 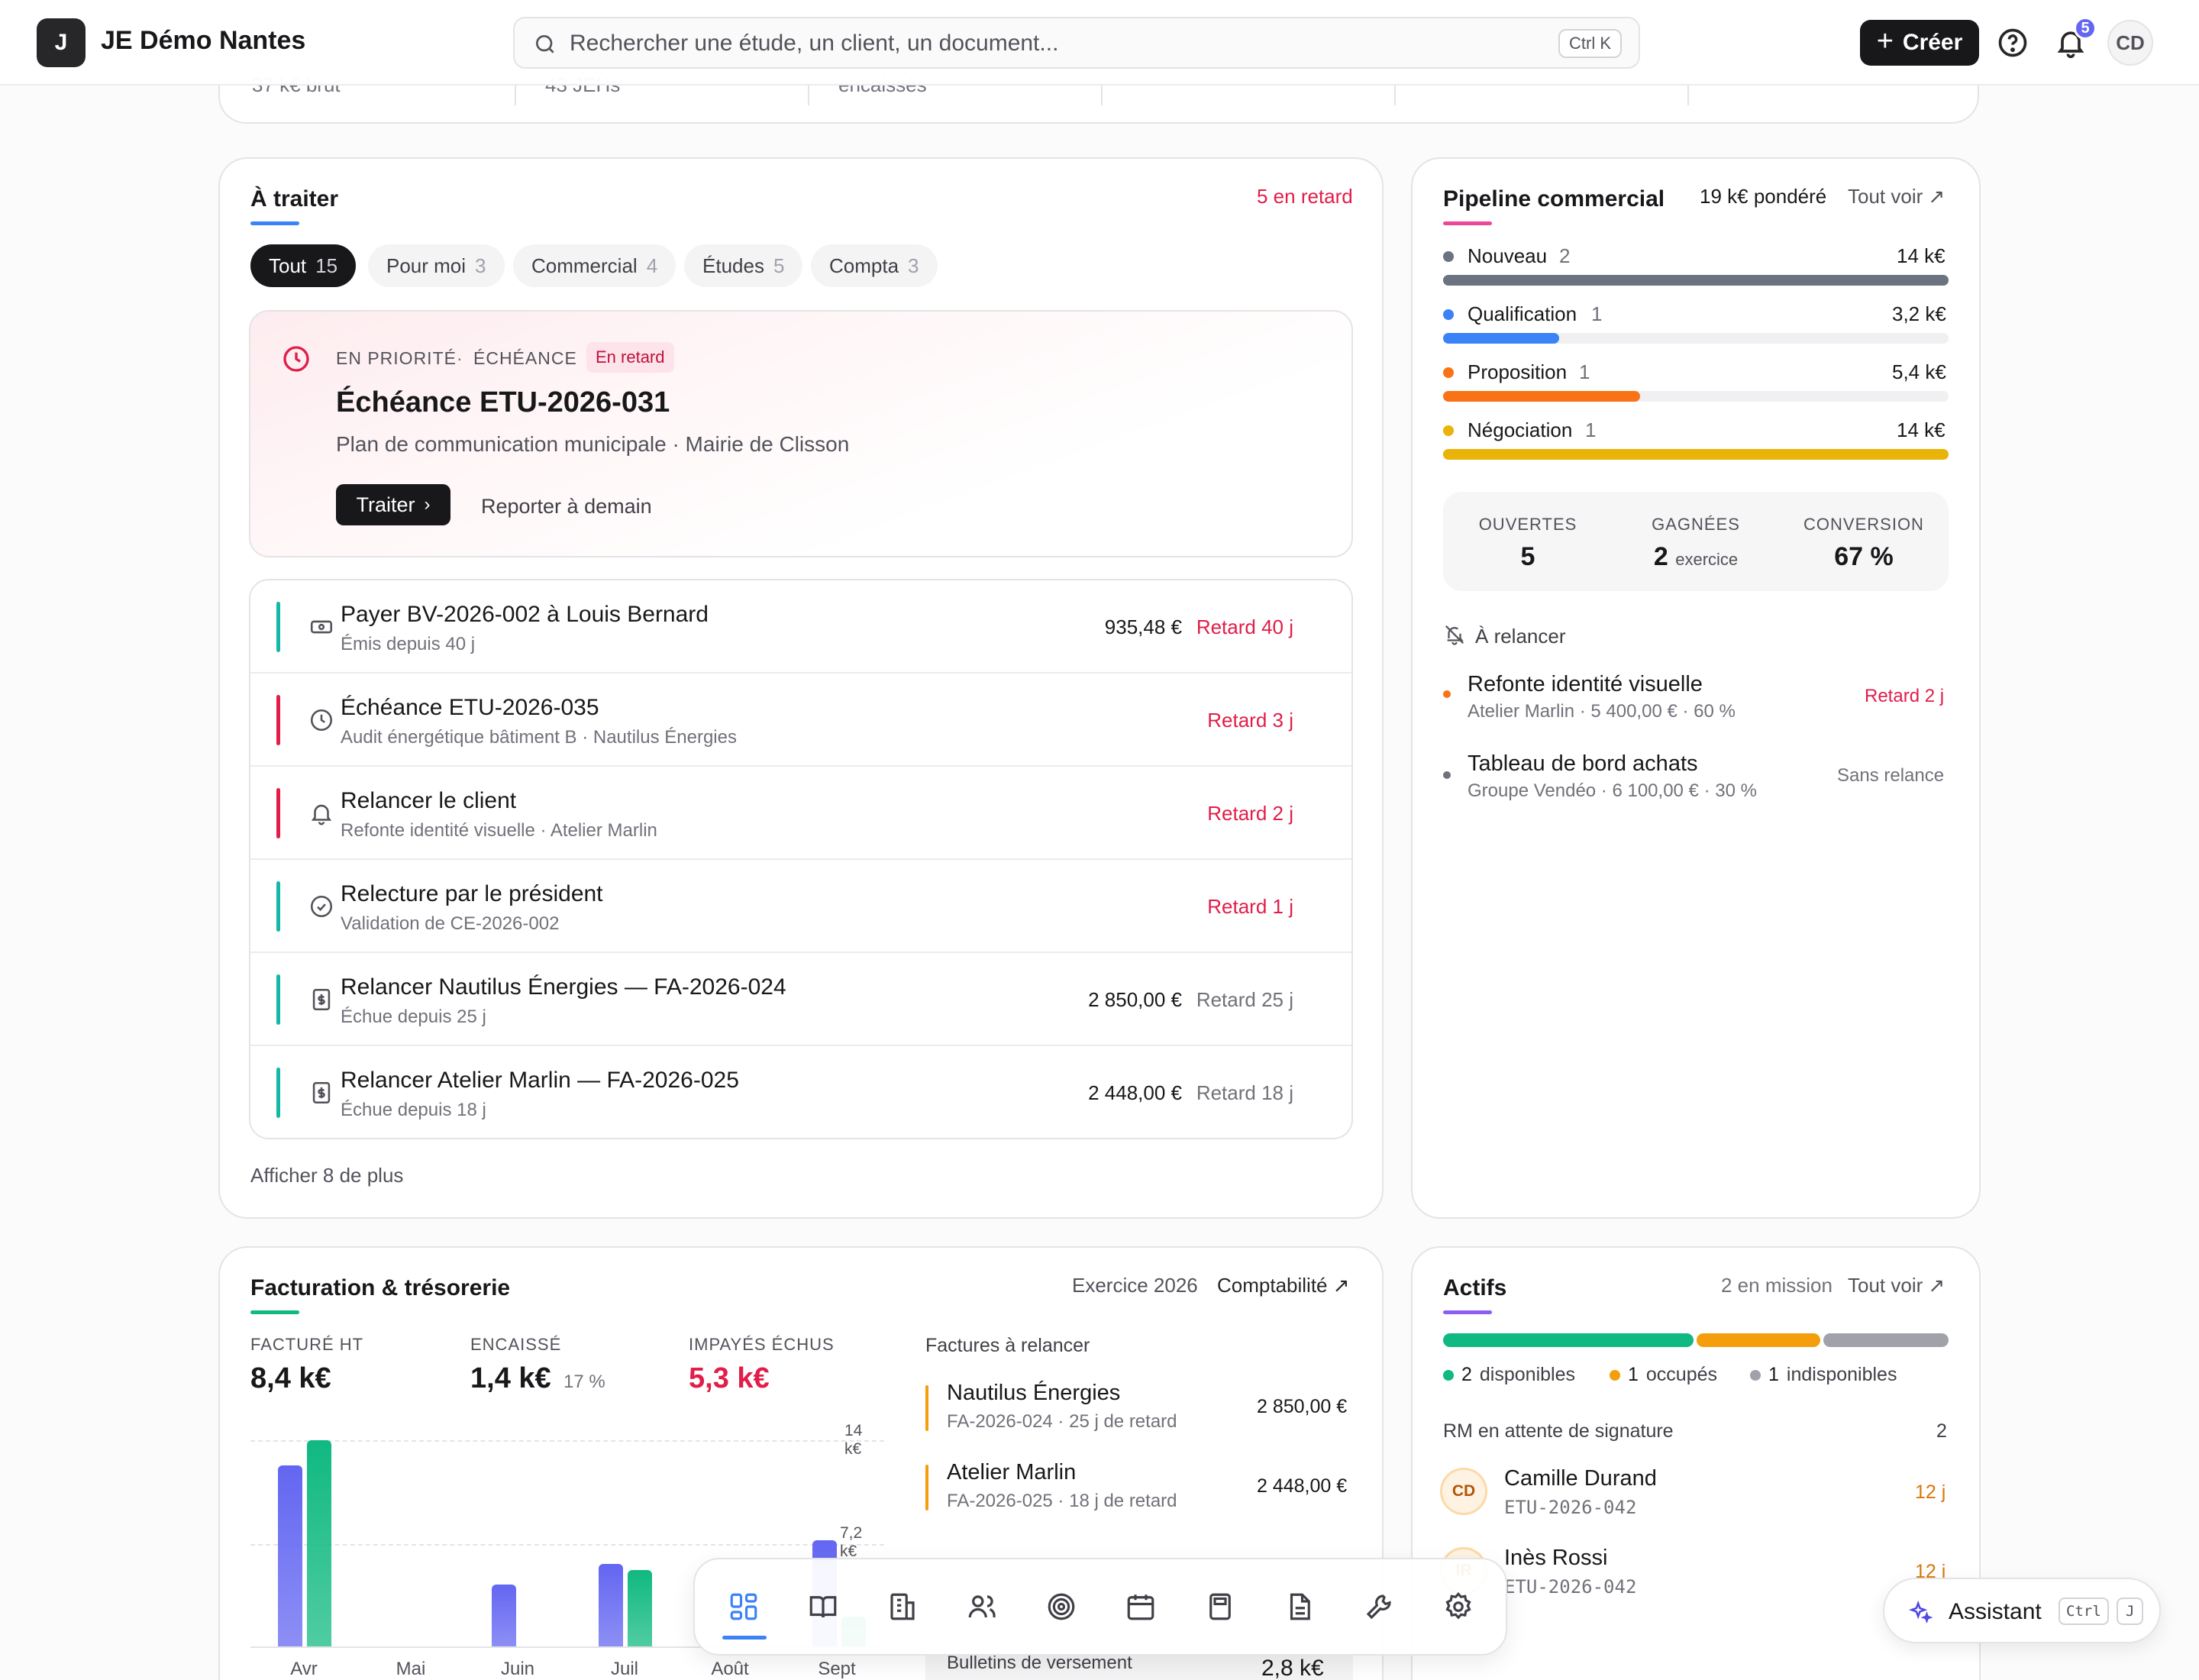 I want to click on chip-label: Études, so click(x=733, y=265).